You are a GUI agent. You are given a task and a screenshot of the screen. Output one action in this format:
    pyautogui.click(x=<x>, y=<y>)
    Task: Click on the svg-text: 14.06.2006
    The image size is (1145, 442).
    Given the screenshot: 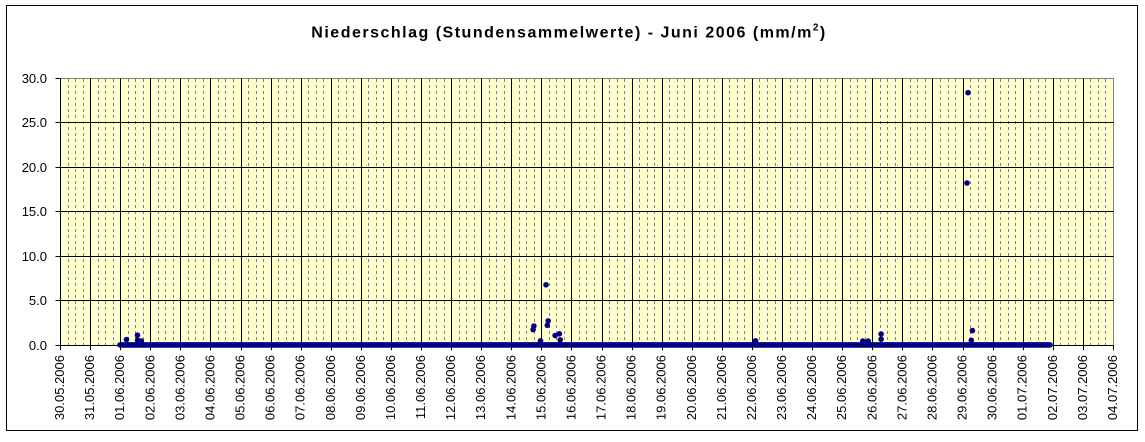 What is the action you would take?
    pyautogui.click(x=510, y=387)
    